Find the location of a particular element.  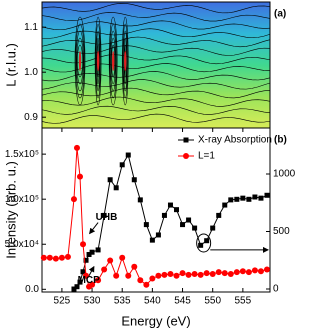

y2-tick-label: 0 is located at coordinates (276, 289).